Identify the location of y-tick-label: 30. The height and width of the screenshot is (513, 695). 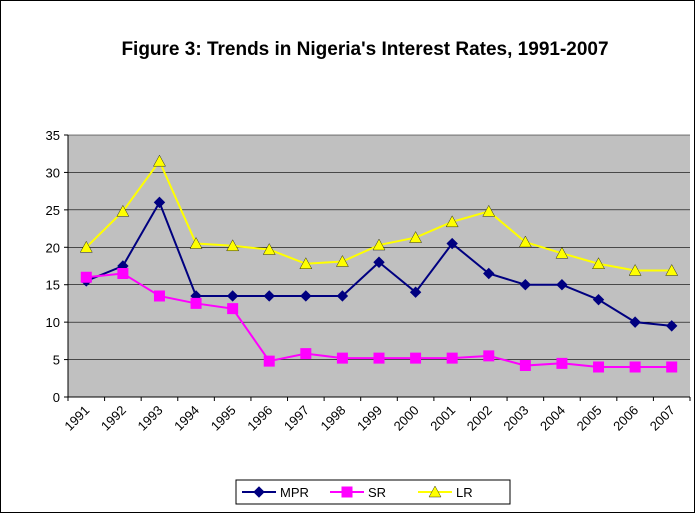
(53, 172).